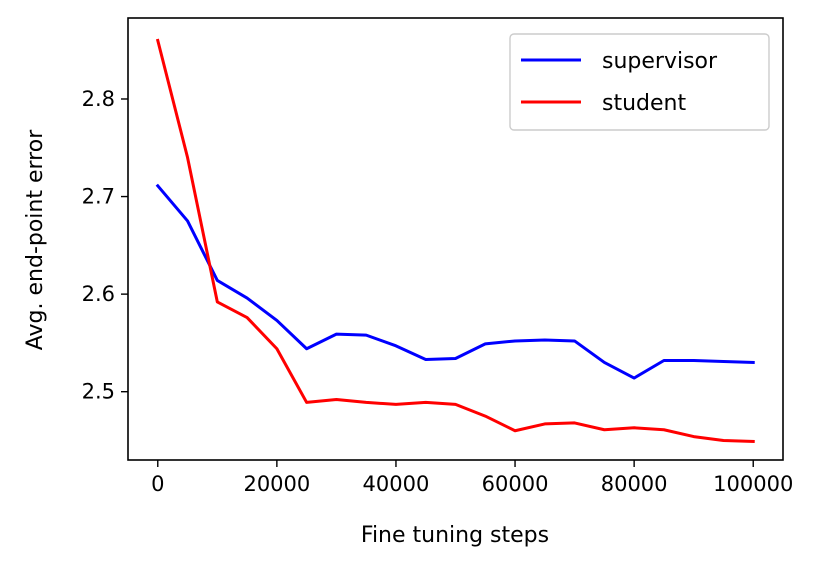  I want to click on x-axis-label: Fine tuning steps, so click(455, 535).